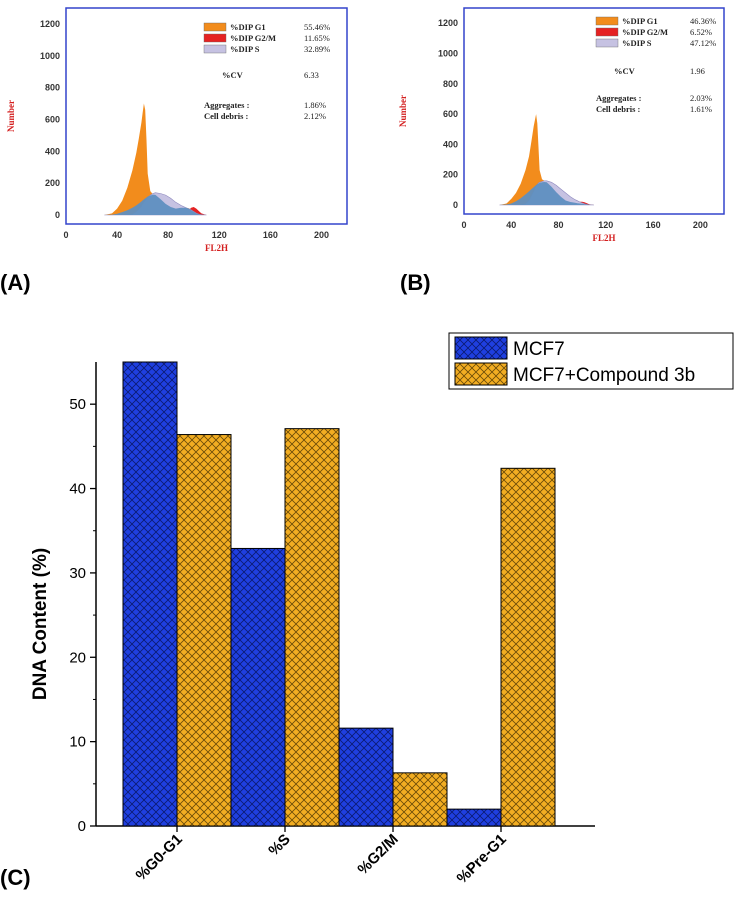 The width and height of the screenshot is (739, 909). What do you see at coordinates (77, 404) in the screenshot?
I see `y-tick-label: 50` at bounding box center [77, 404].